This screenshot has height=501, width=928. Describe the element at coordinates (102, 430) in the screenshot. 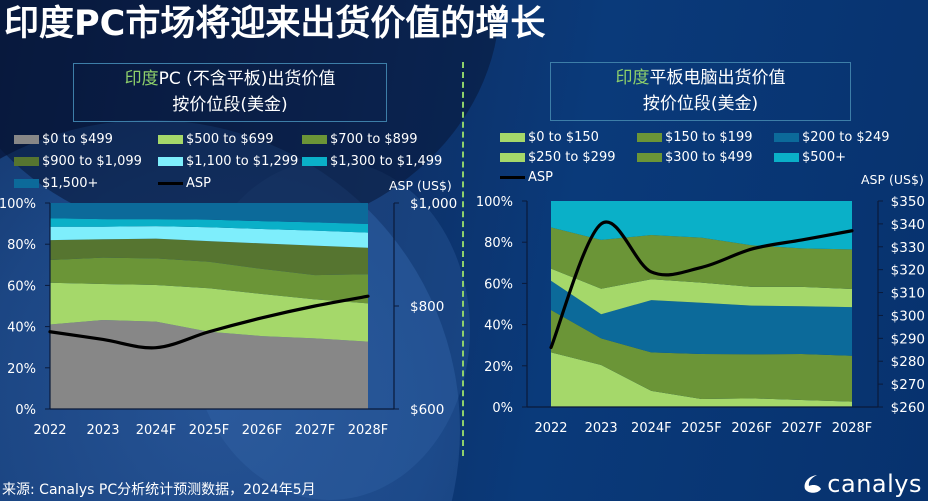

I see `pc-x-tick-label: 2023` at that location.